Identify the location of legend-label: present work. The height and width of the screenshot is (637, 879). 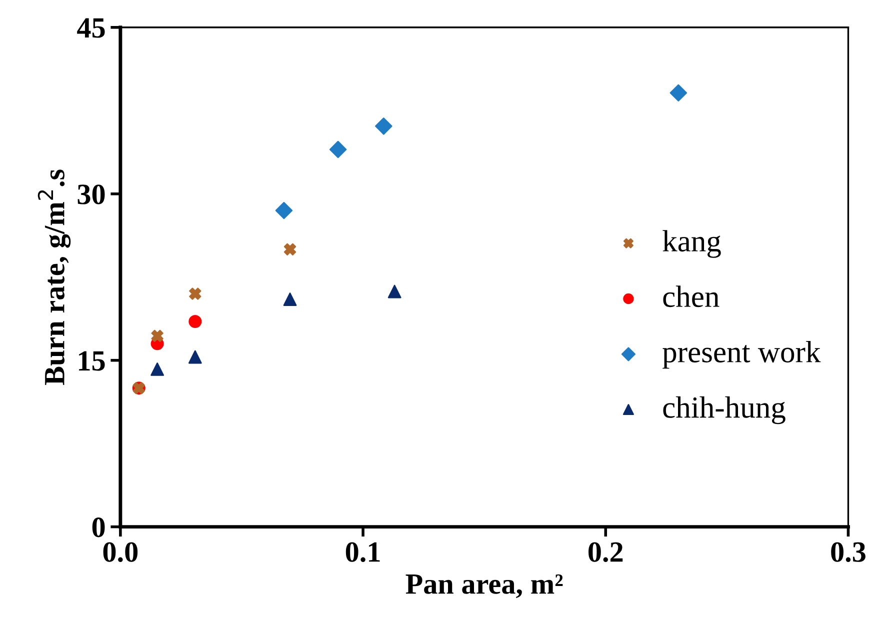
(741, 354).